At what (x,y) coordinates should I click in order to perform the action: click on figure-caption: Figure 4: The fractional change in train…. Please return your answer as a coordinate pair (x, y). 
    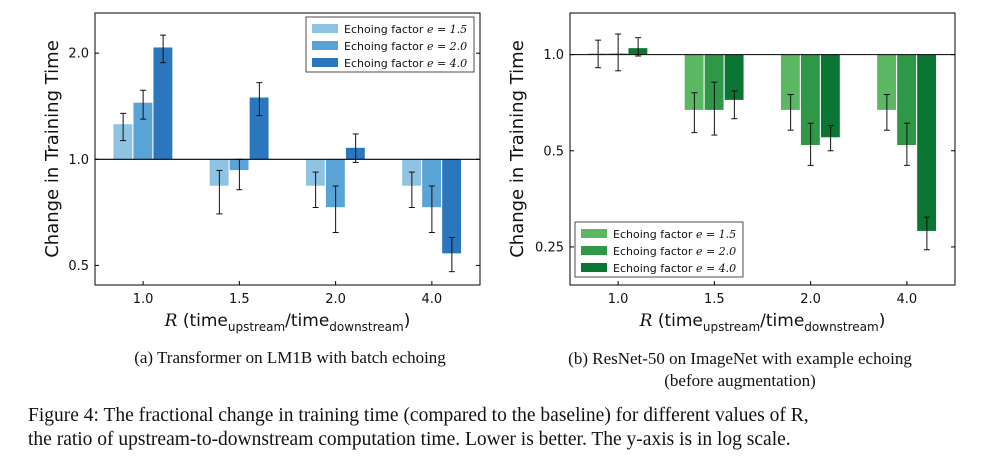
    Looking at the image, I should click on (500, 428).